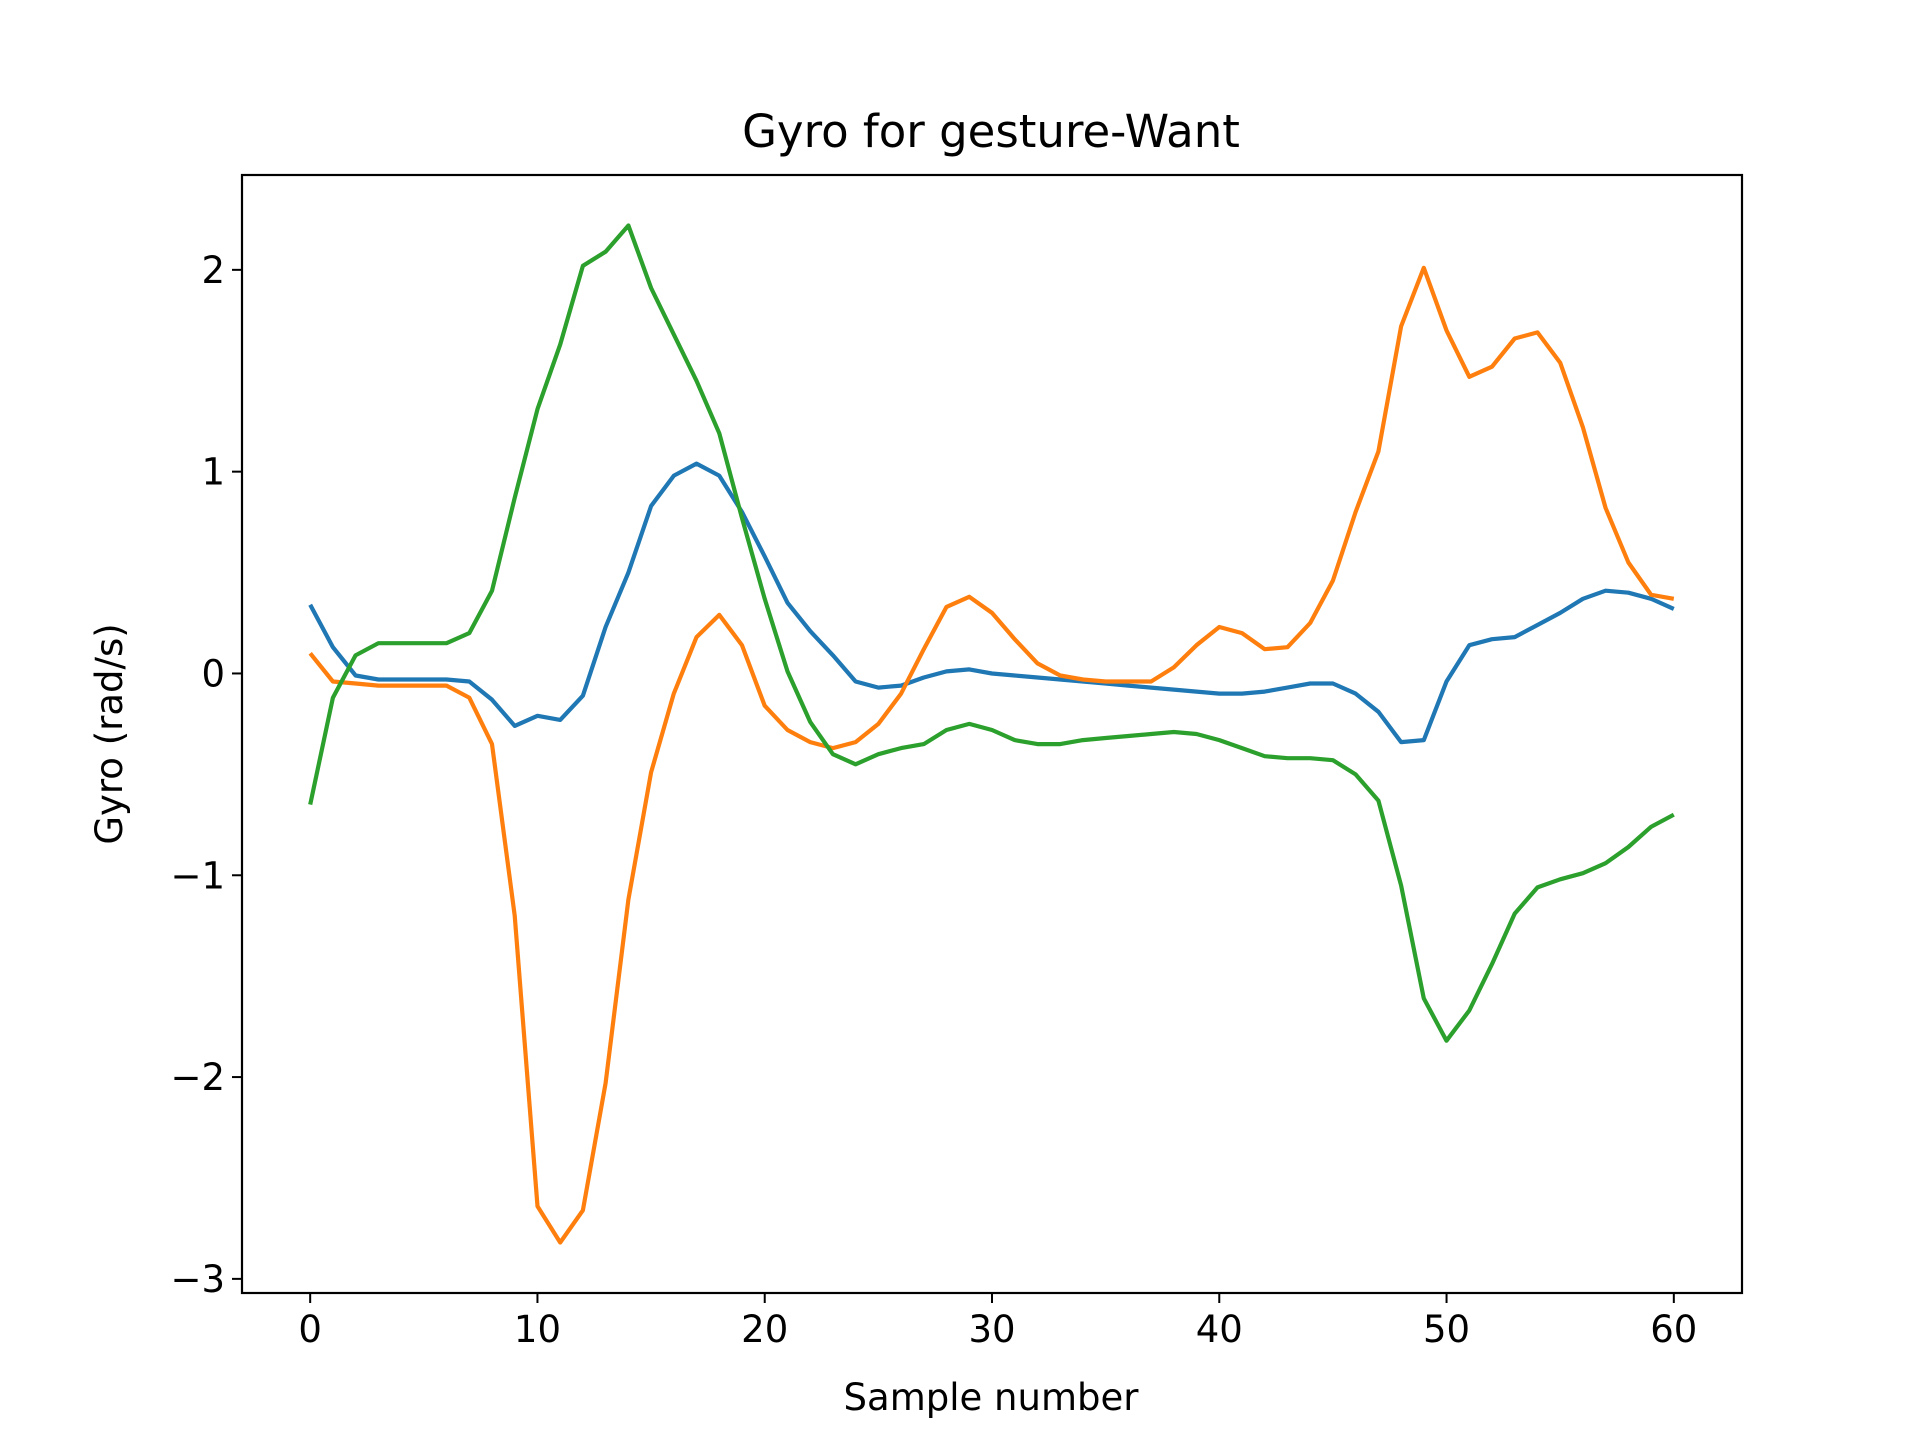  What do you see at coordinates (206, 775) in the screenshot?
I see `y-axis-ticks: −3 −2 −1 0 1 2` at bounding box center [206, 775].